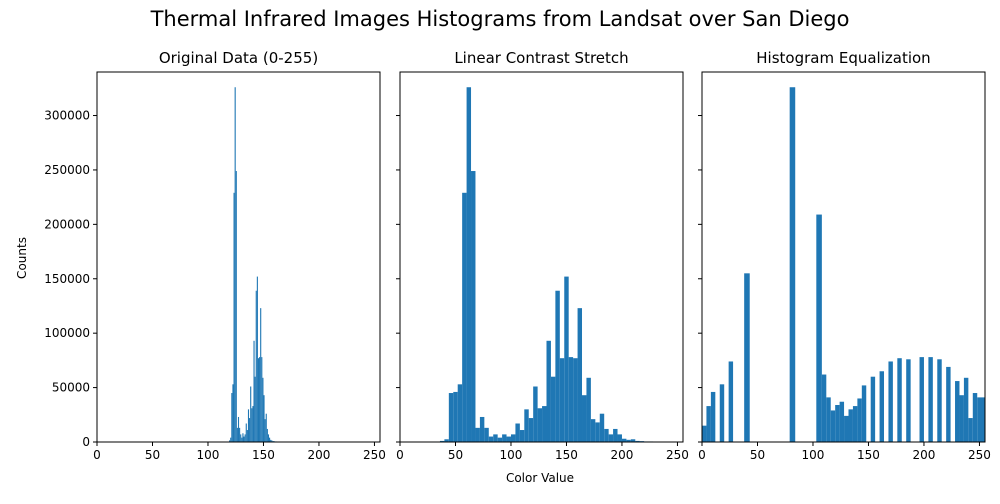  Describe the element at coordinates (843, 58) in the screenshot. I see `panel-title: Histogram Equalization` at that location.